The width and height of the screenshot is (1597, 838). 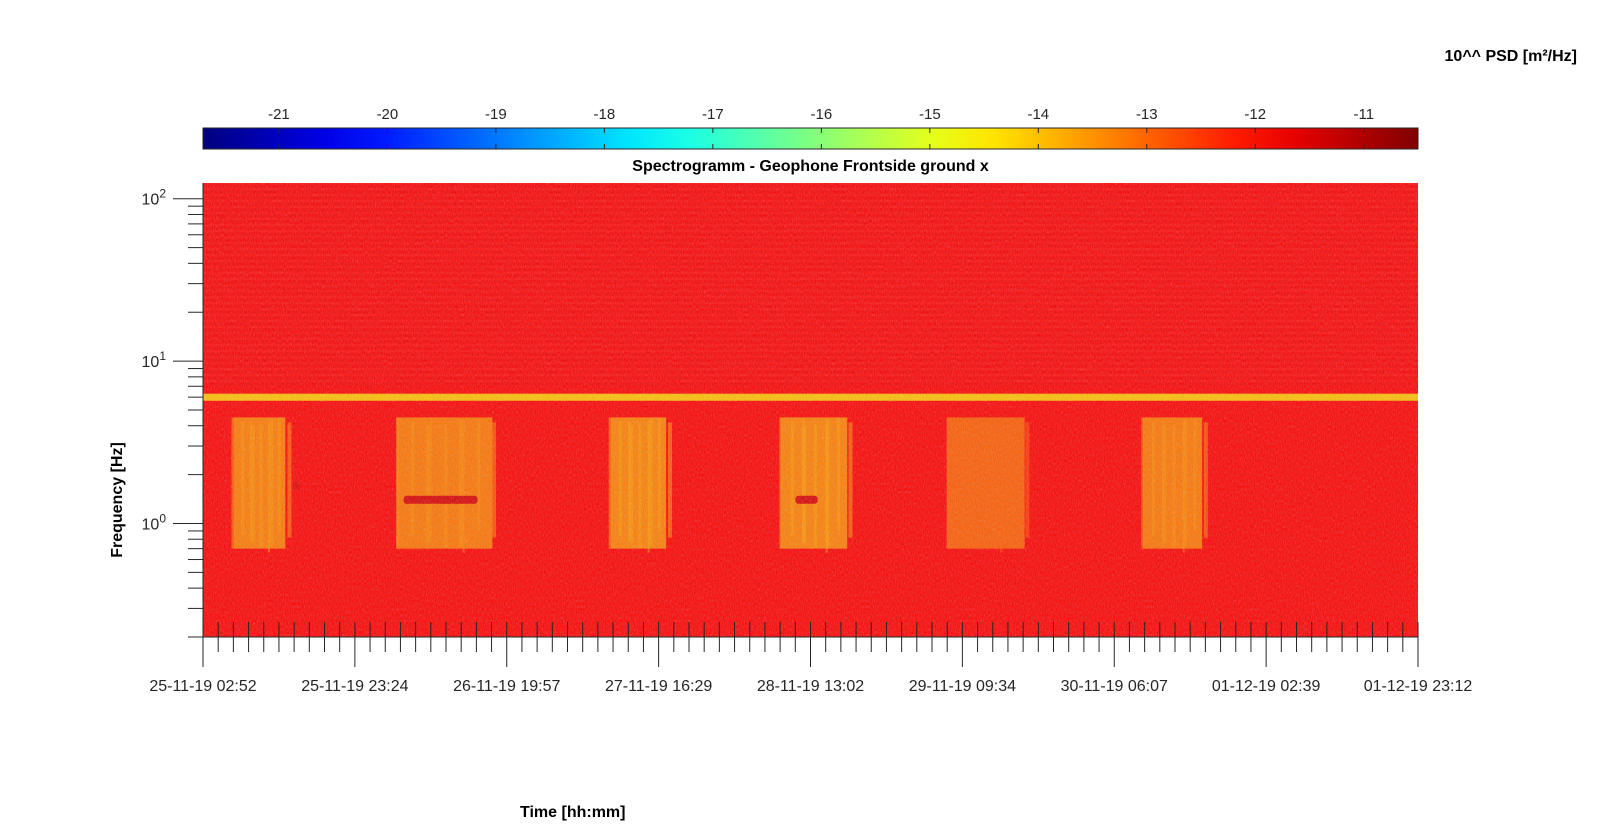 What do you see at coordinates (1510, 56) in the screenshot?
I see `colorbar-label: 10^^ PSD [m²/Hz]` at bounding box center [1510, 56].